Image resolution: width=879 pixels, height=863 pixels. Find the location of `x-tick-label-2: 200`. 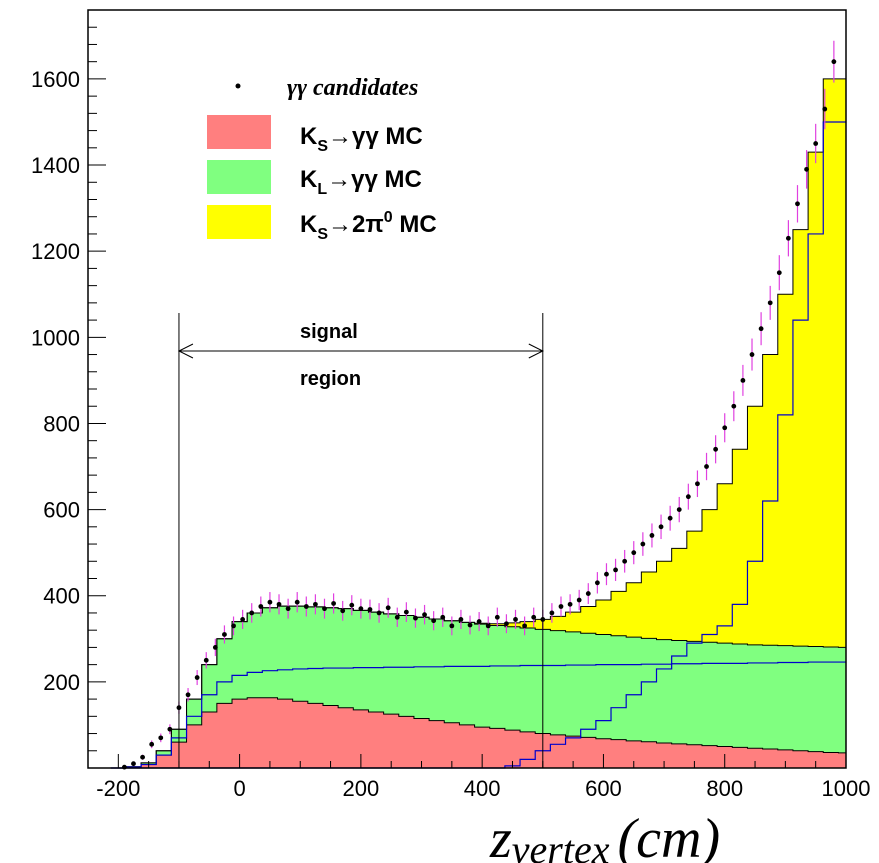

x-tick-label-2: 200 is located at coordinates (361, 788).